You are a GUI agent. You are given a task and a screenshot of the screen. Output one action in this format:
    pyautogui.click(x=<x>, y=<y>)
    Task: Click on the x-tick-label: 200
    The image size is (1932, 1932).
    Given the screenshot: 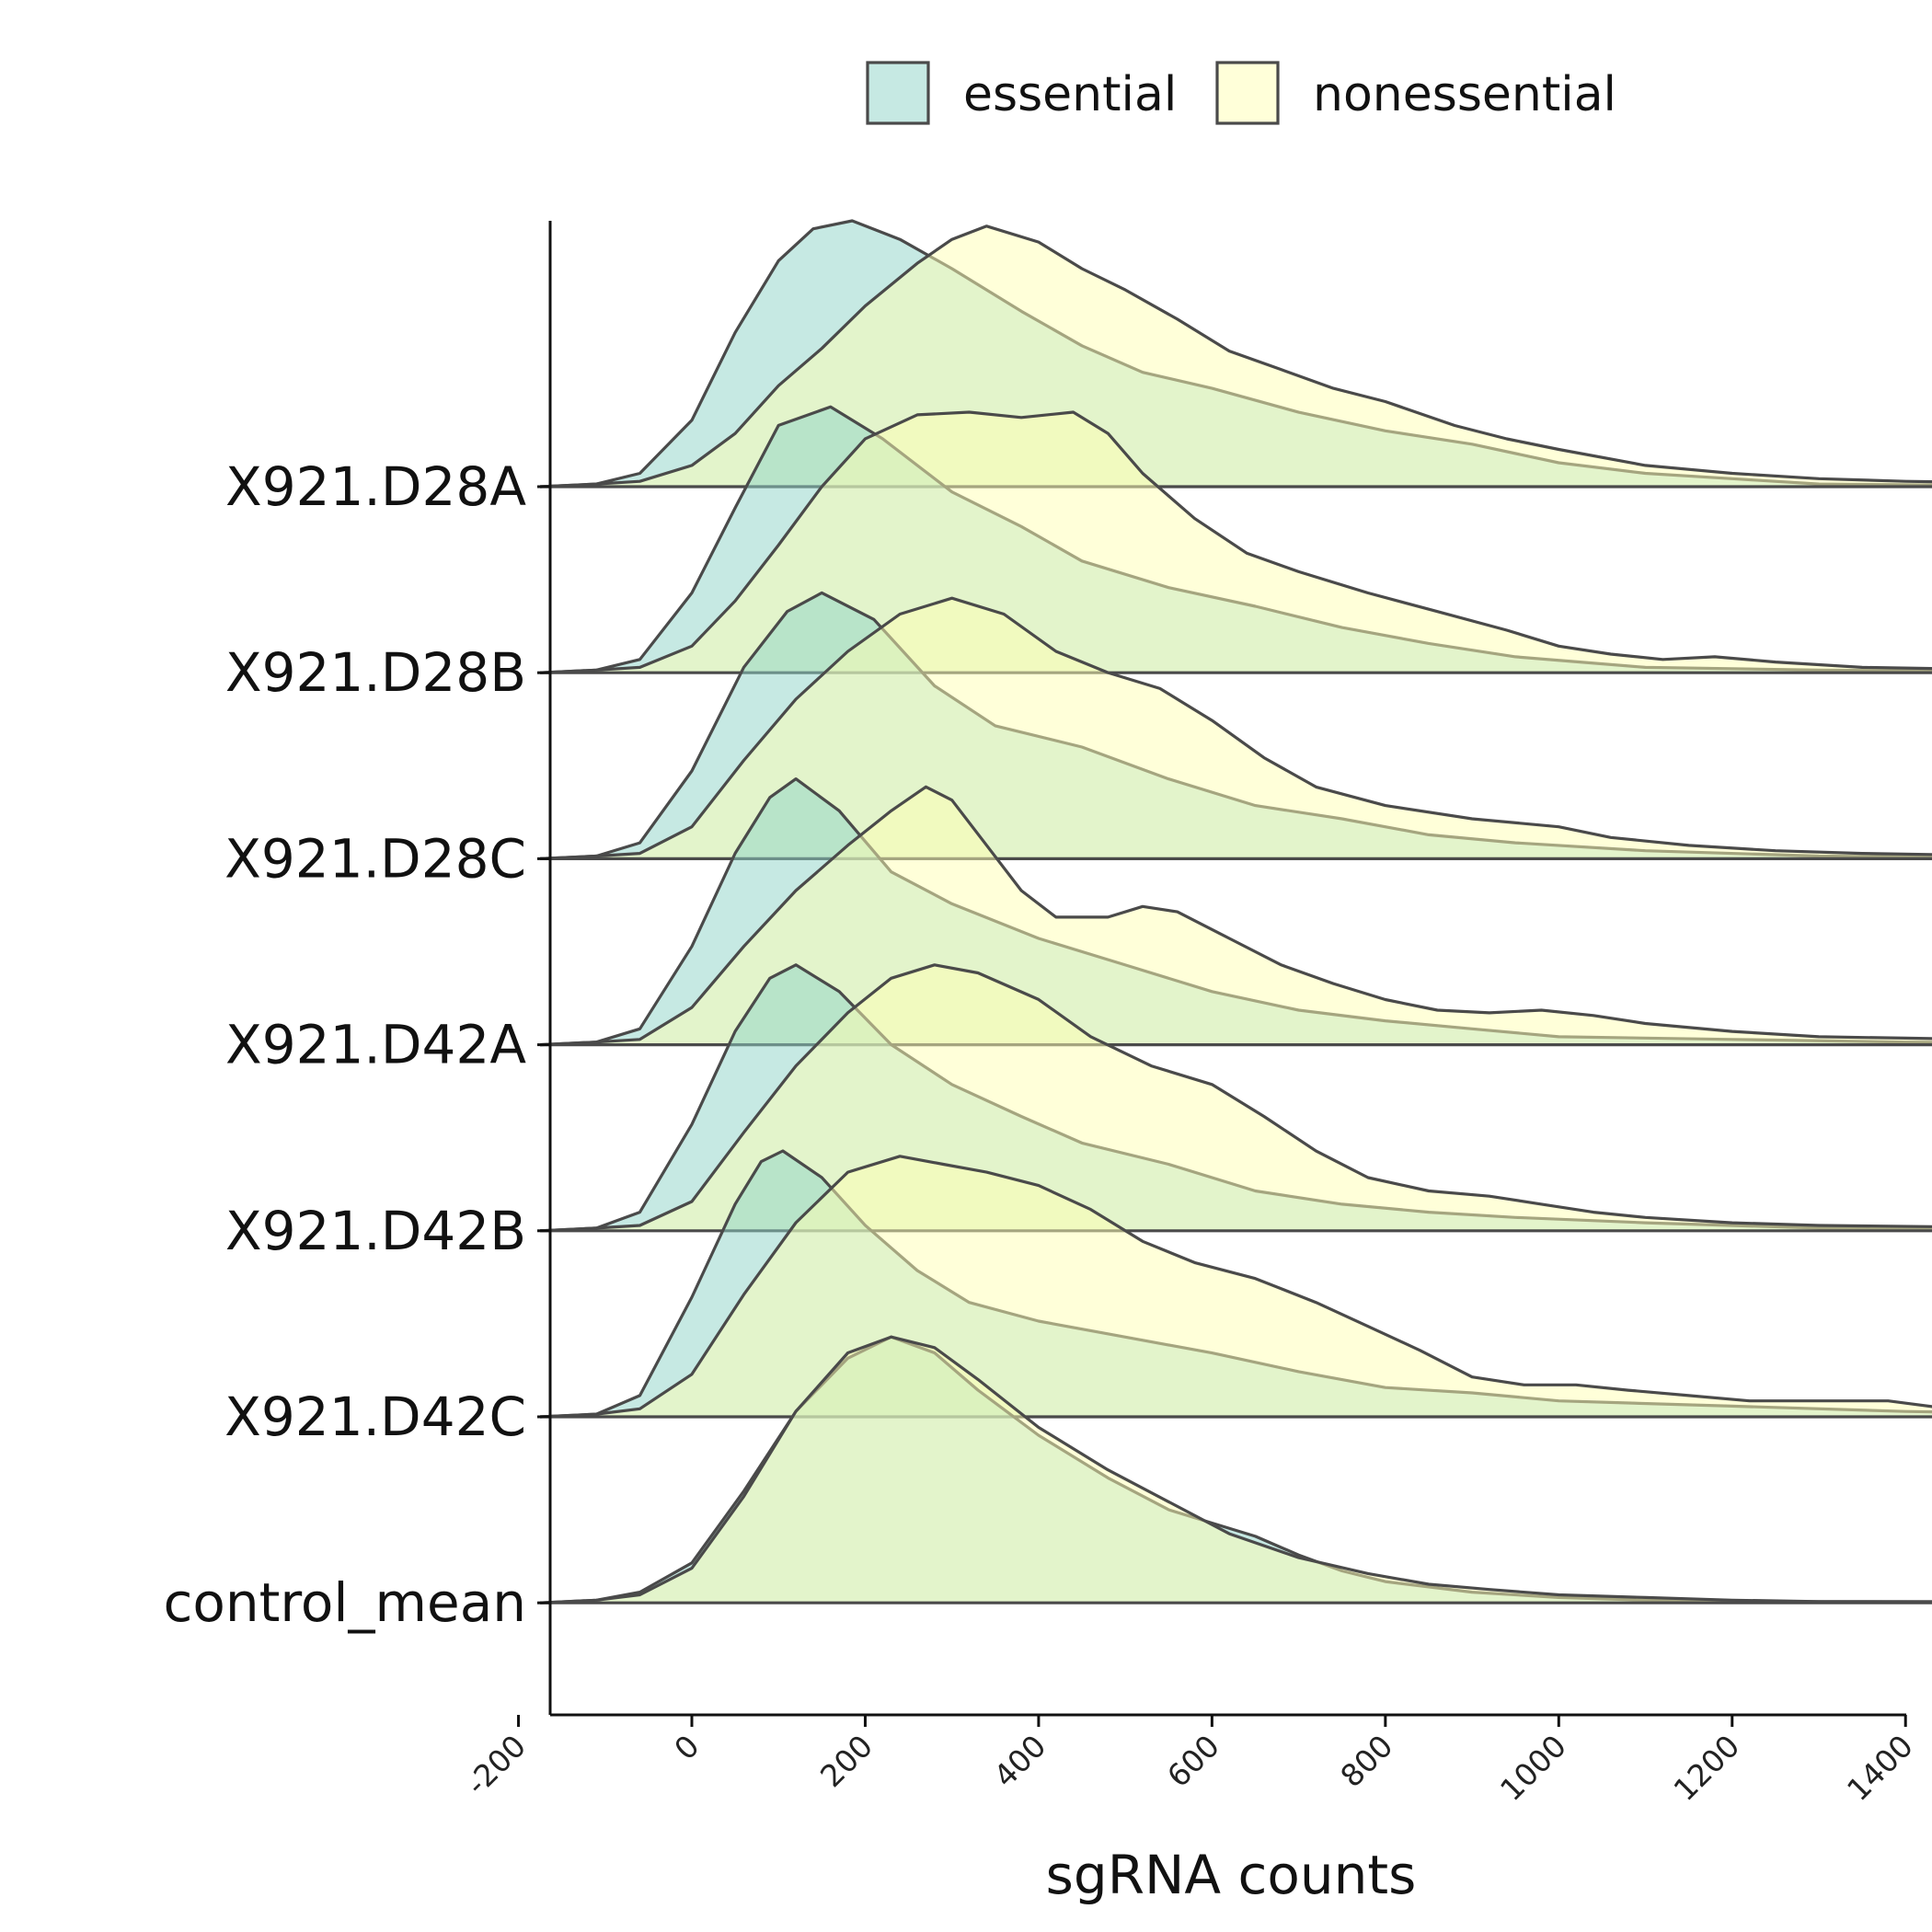 What is the action you would take?
    pyautogui.click(x=846, y=1761)
    